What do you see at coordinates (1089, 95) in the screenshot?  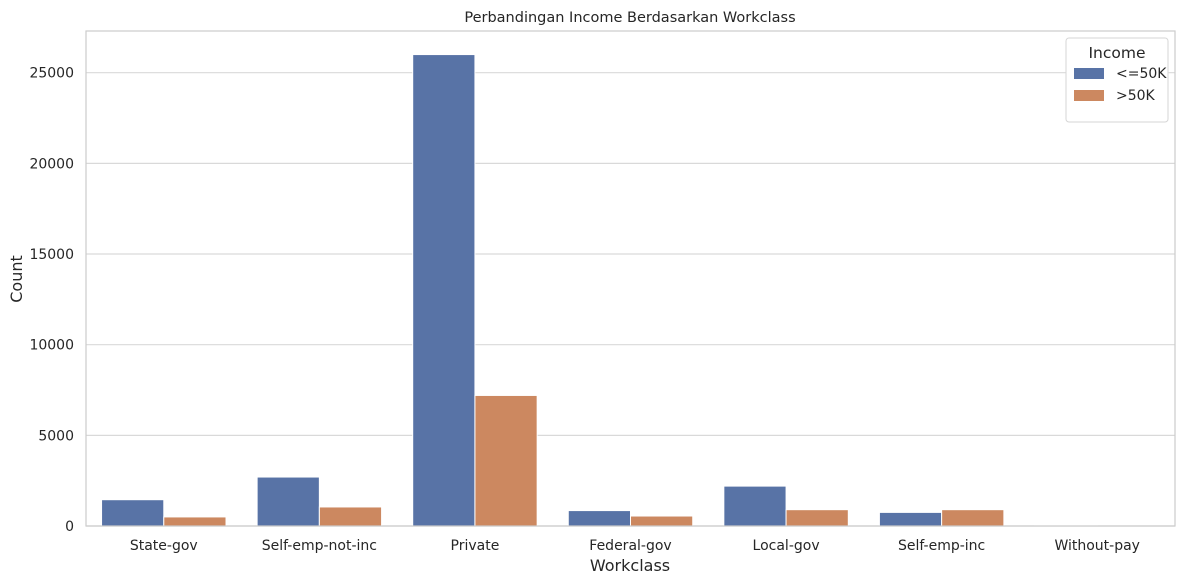 I see `legend-swatch-gt50k` at bounding box center [1089, 95].